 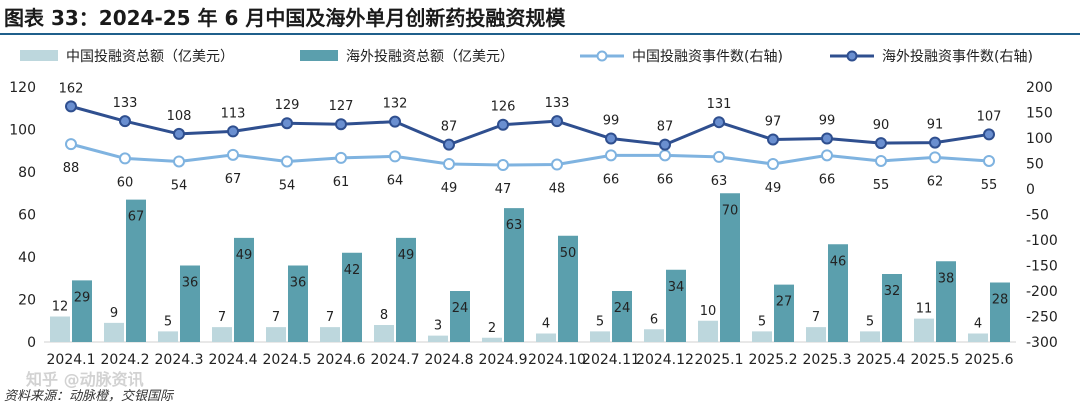 What do you see at coordinates (27, 173) in the screenshot?
I see `y-left-tick-label: 80` at bounding box center [27, 173].